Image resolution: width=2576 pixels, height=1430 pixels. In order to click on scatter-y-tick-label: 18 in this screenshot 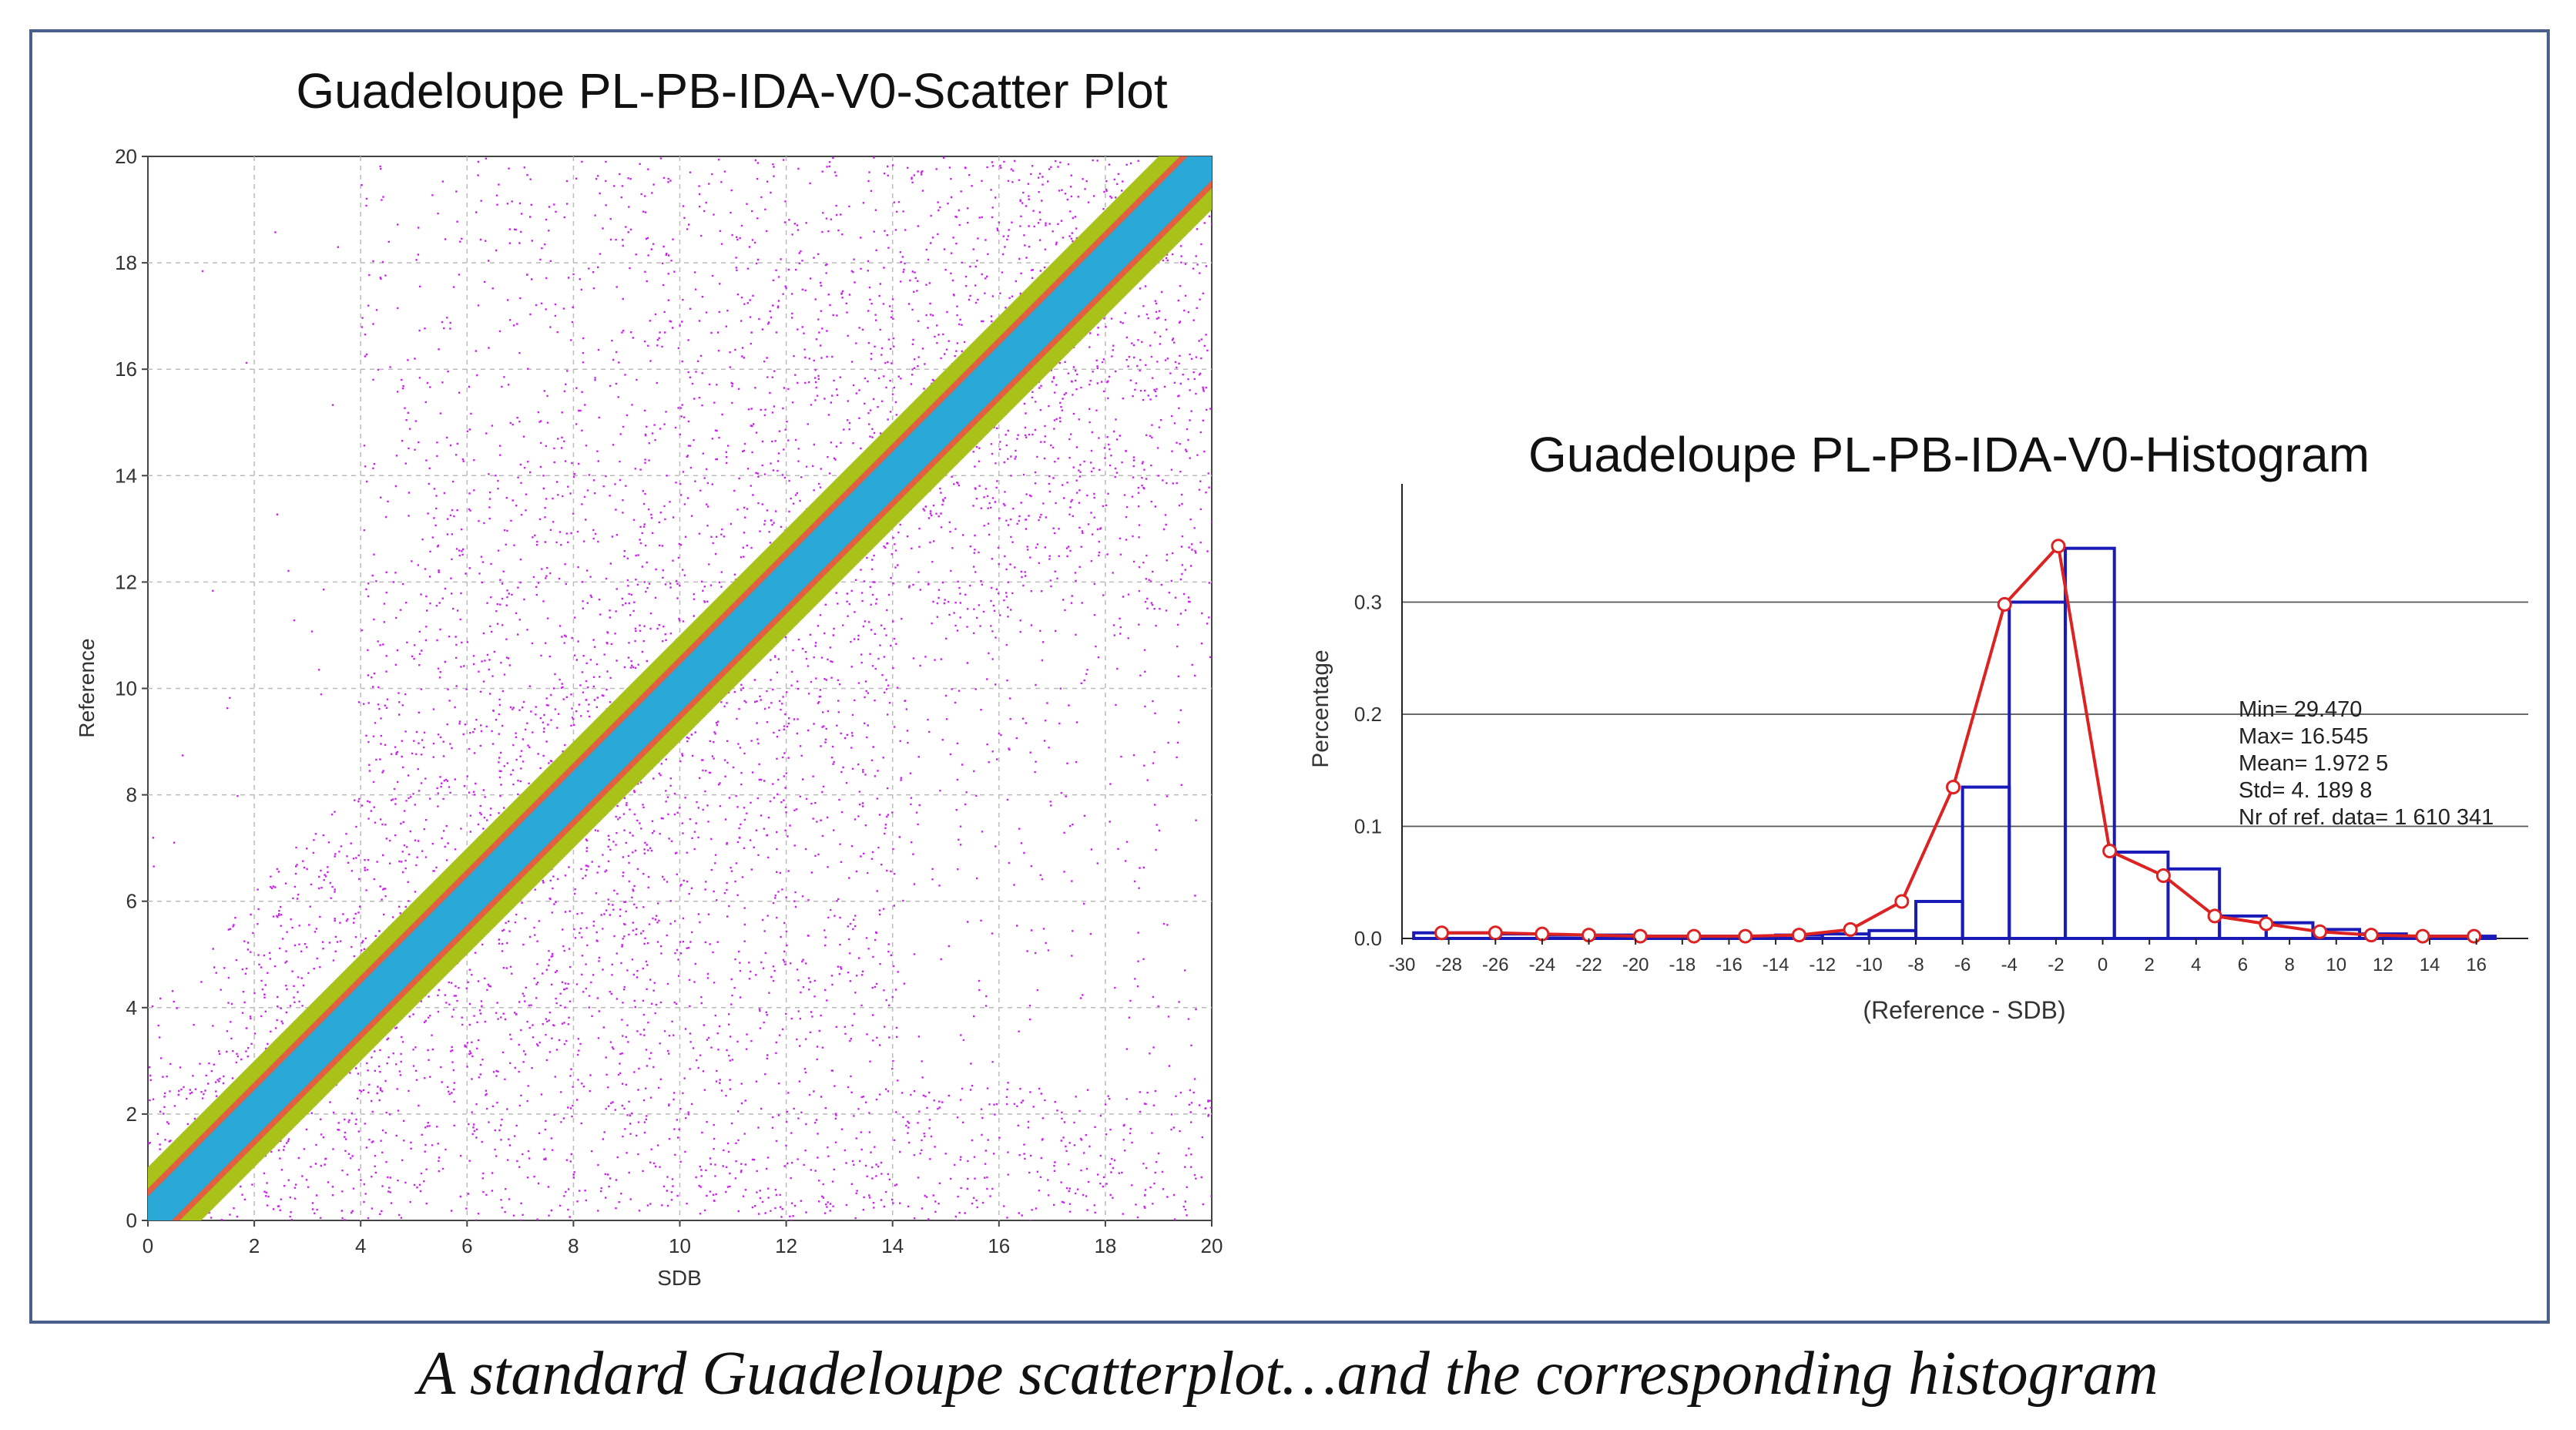, I will do `click(126, 262)`.